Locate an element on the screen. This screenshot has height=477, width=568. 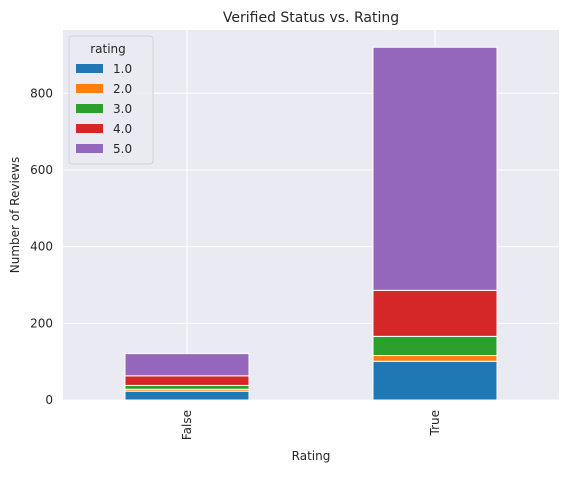
legend-entries: 1.0 2.0 3.0 4.0 5.0 is located at coordinates (104, 109).